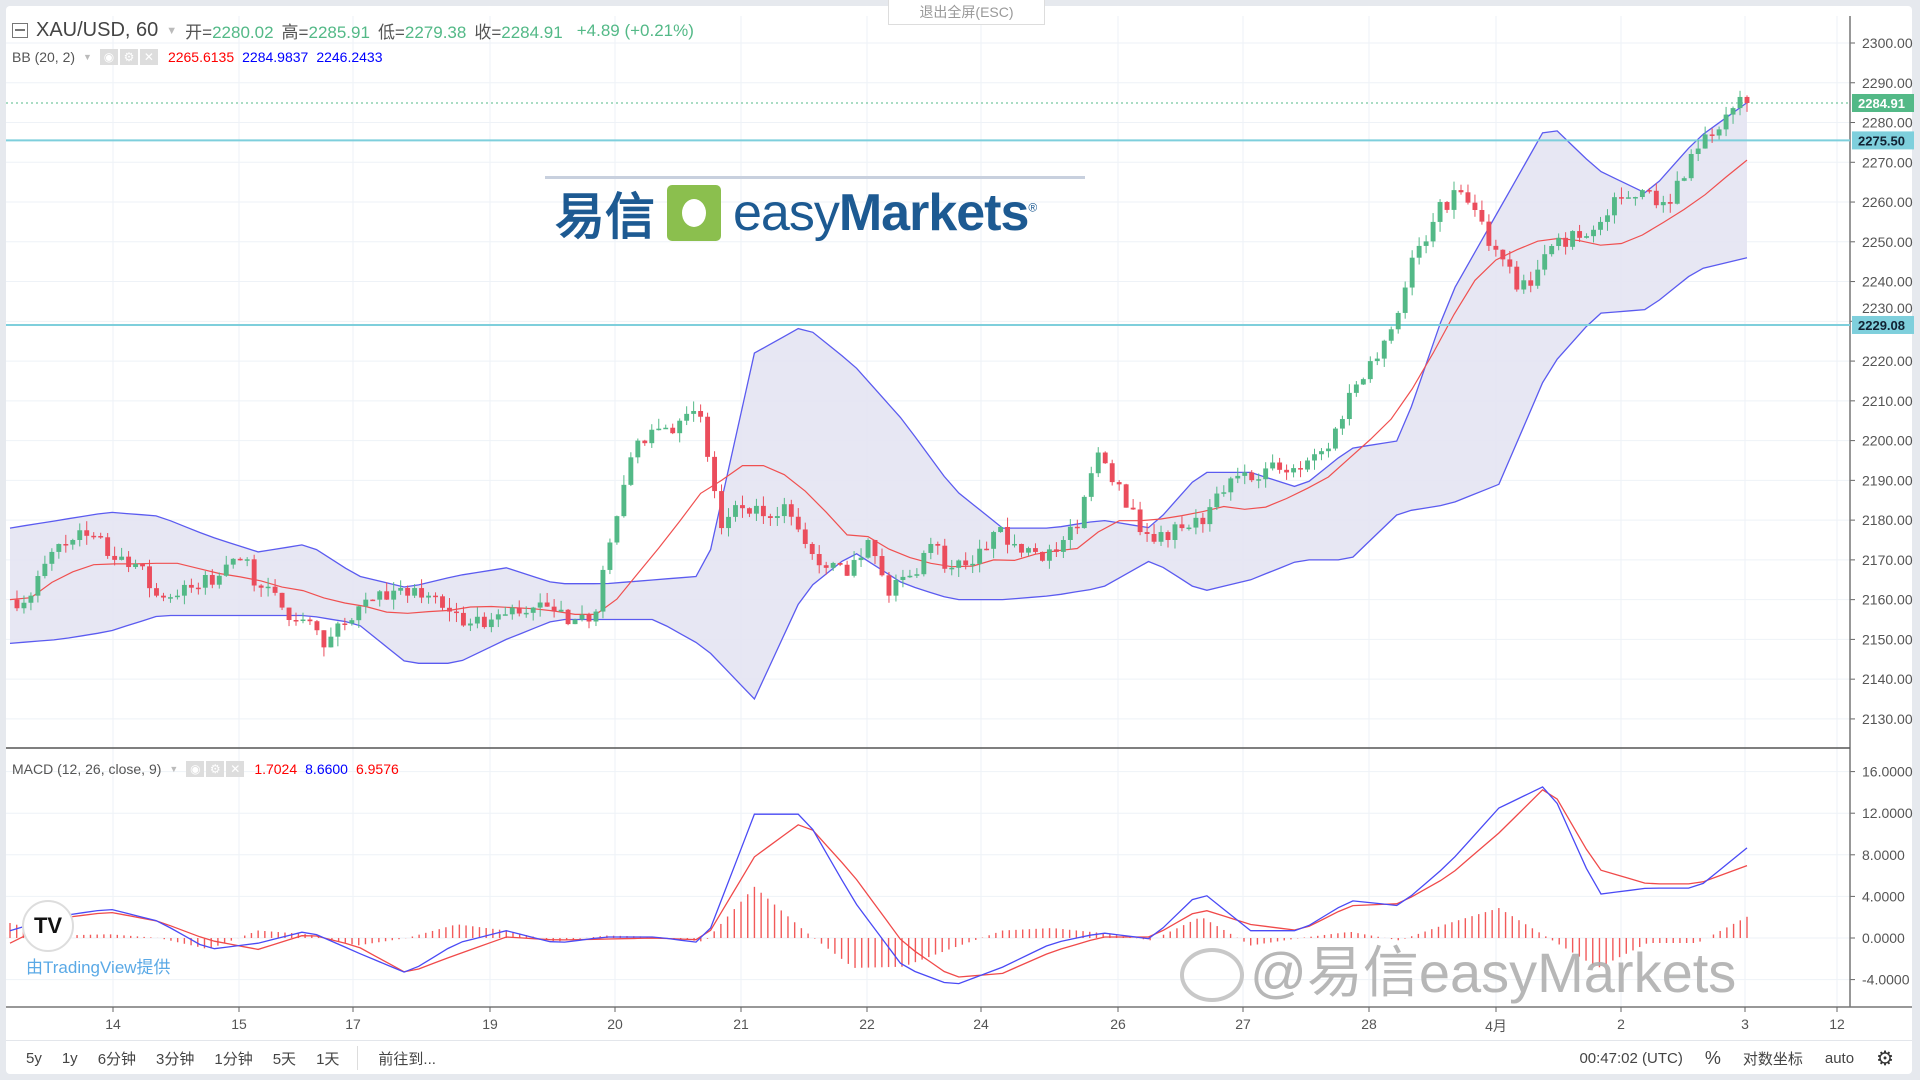  What do you see at coordinates (98, 967) in the screenshot?
I see `tradingview-credit: 由TradingView提供` at bounding box center [98, 967].